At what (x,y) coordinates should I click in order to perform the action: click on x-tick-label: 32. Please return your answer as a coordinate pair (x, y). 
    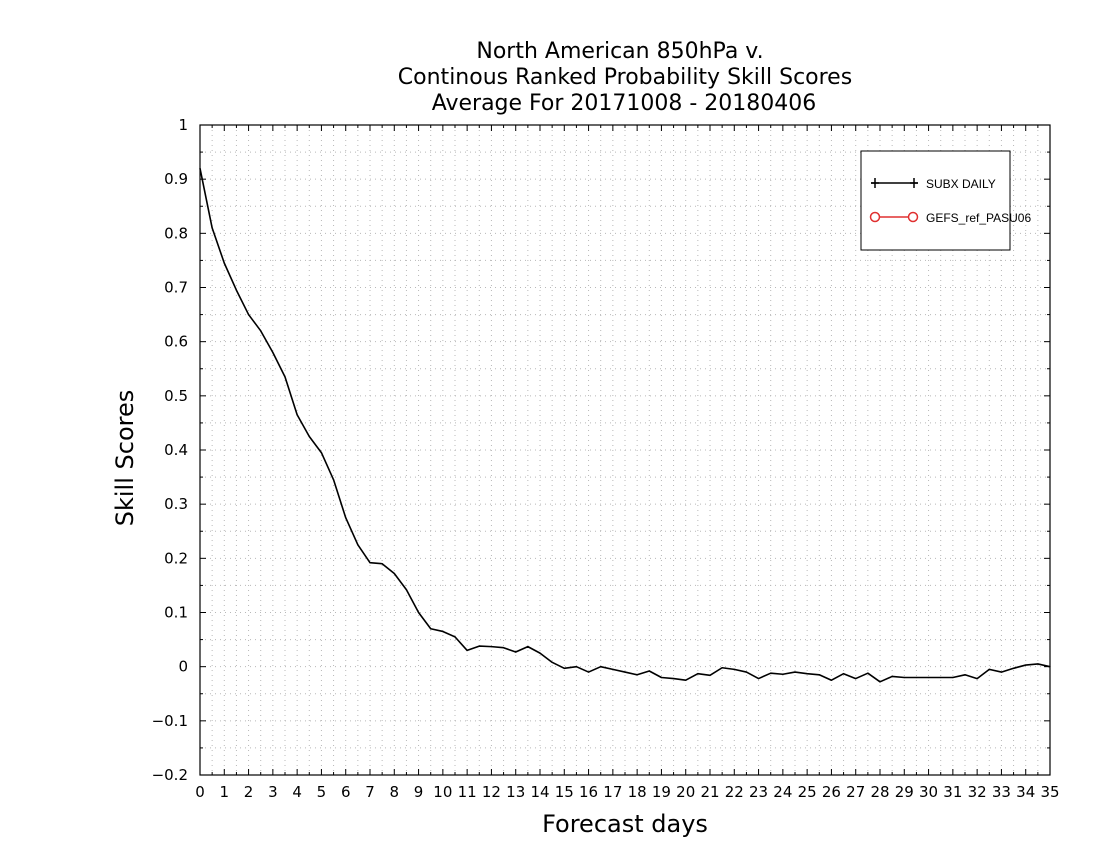
    Looking at the image, I should click on (977, 792).